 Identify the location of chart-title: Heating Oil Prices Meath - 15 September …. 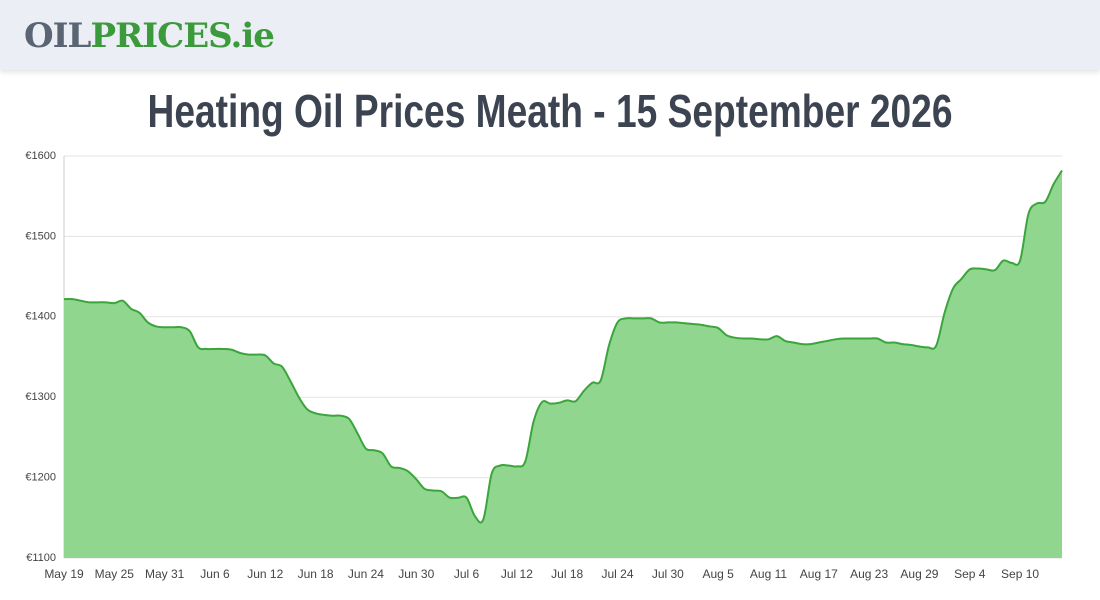
(550, 111).